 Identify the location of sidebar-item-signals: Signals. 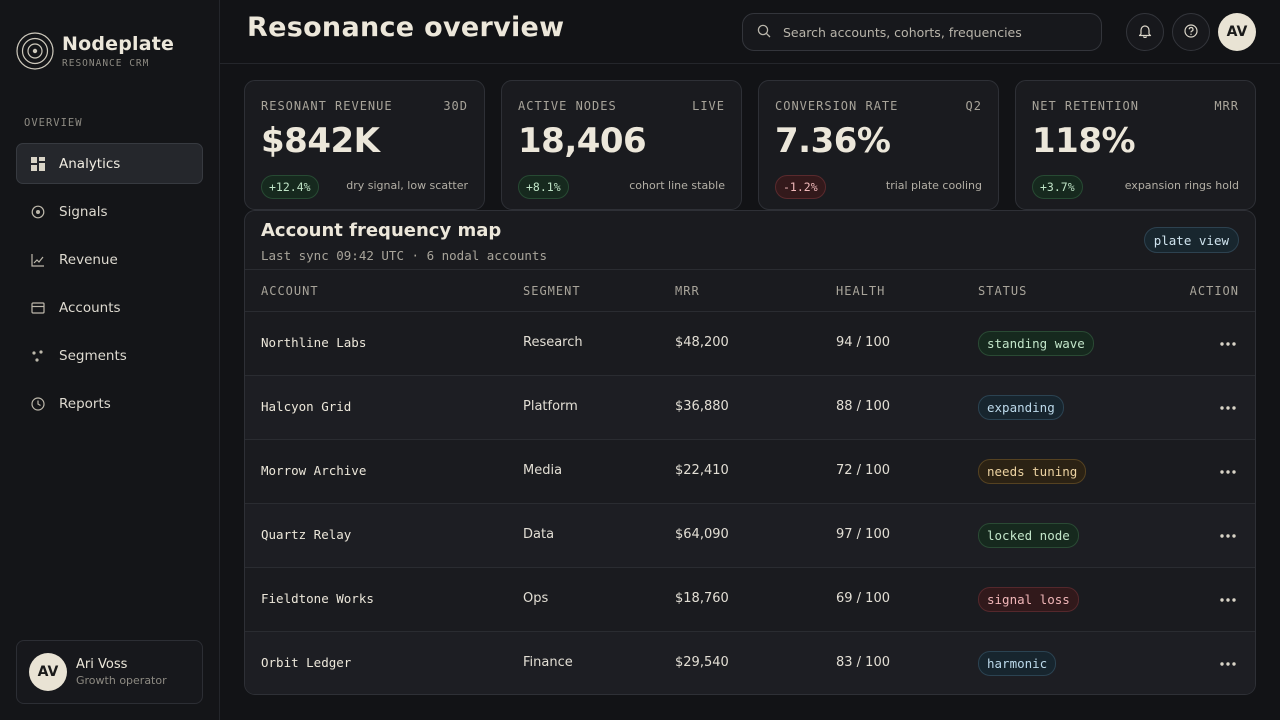
(109, 211).